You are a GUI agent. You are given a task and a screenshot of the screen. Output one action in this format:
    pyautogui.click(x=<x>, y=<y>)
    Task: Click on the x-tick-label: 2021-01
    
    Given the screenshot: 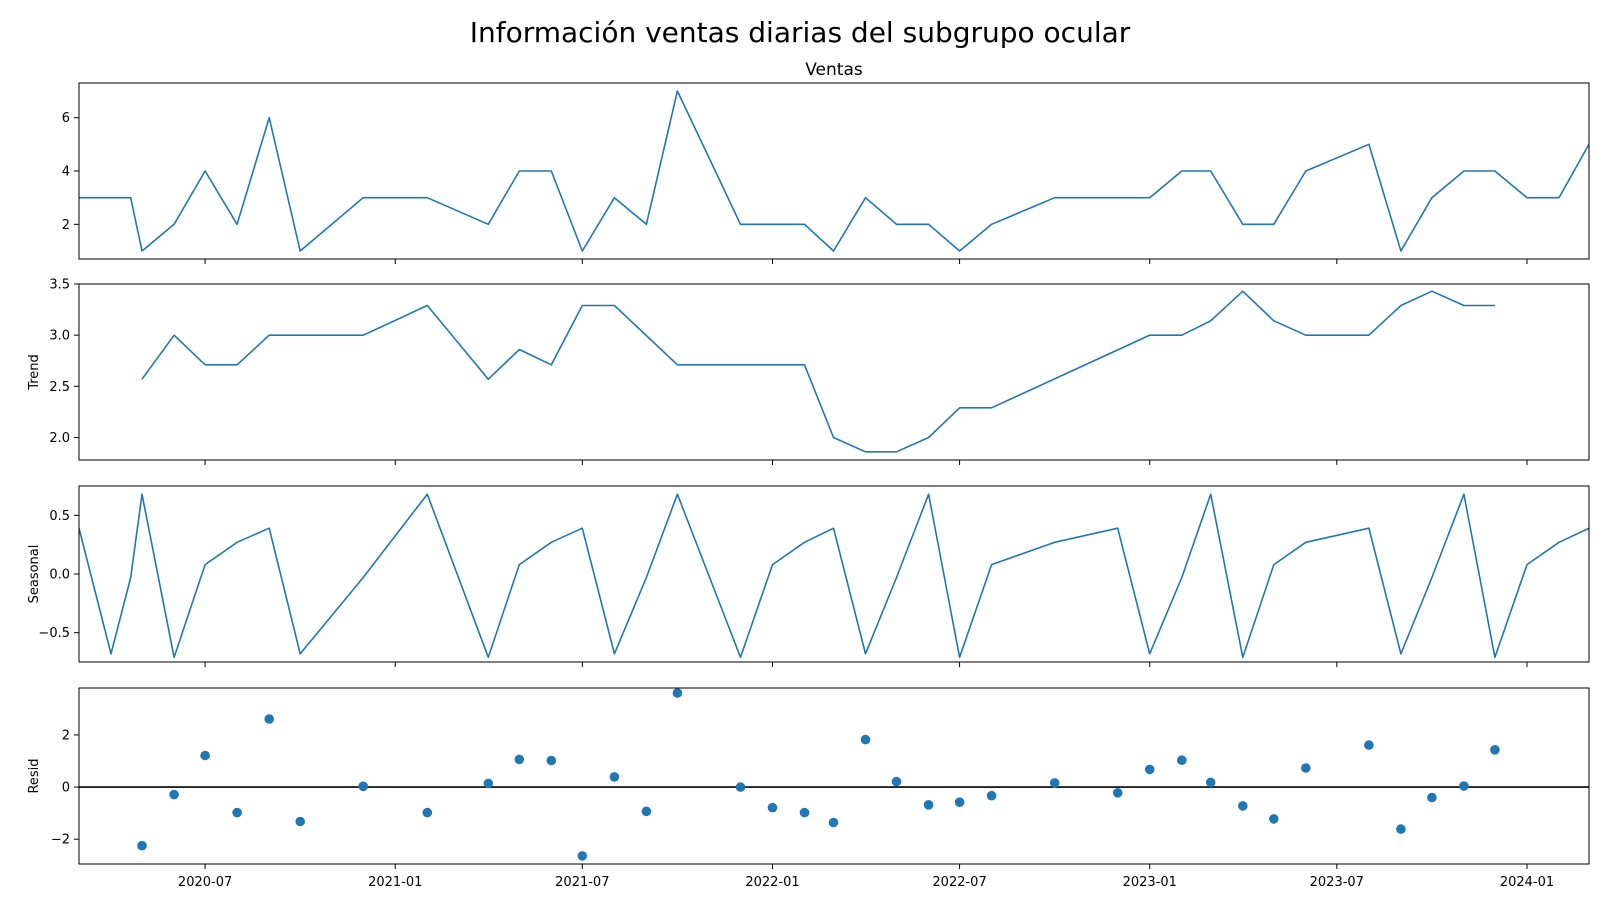 What is the action you would take?
    pyautogui.click(x=395, y=882)
    